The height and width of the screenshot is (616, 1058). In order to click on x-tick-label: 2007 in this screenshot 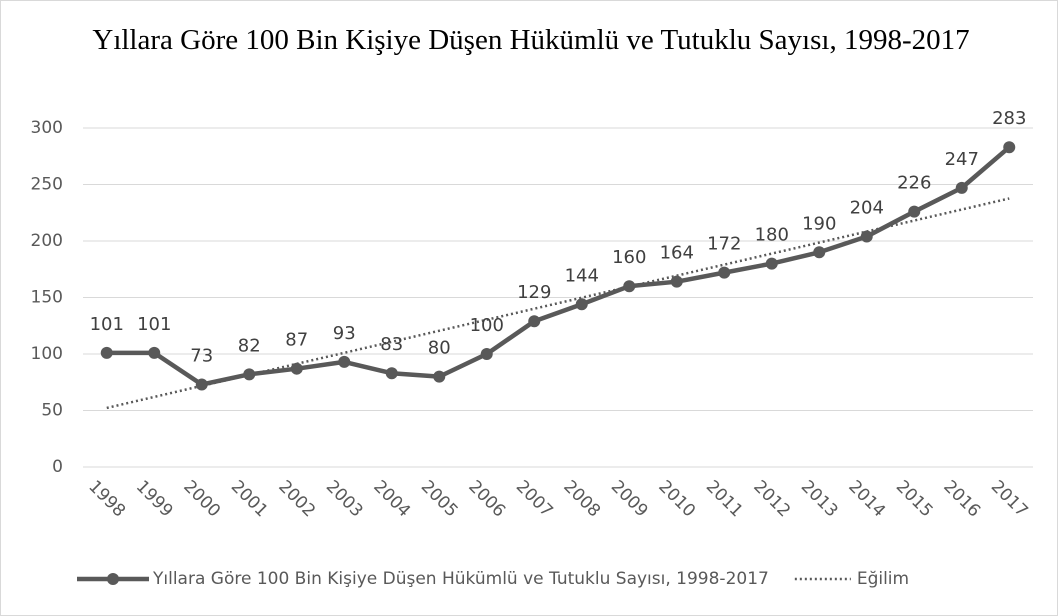, I will do `click(534, 499)`.